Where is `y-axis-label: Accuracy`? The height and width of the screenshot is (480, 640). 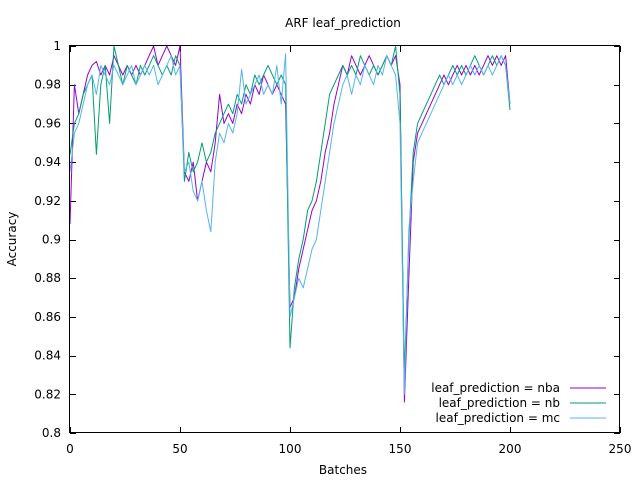
y-axis-label: Accuracy is located at coordinates (12, 239).